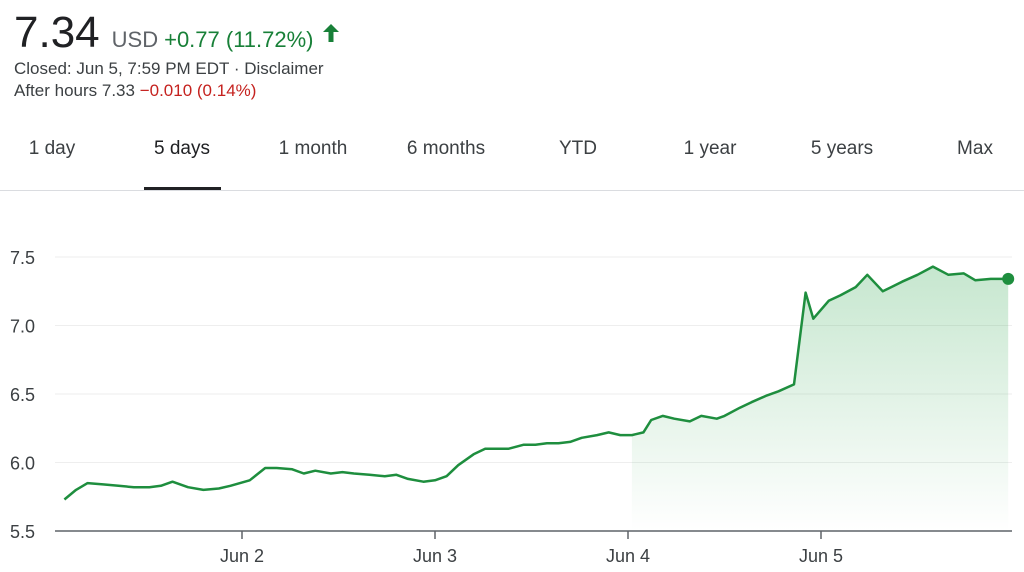 Image resolution: width=1024 pixels, height=572 pixels. What do you see at coordinates (842, 148) in the screenshot?
I see `tab-5-years: 5 years` at bounding box center [842, 148].